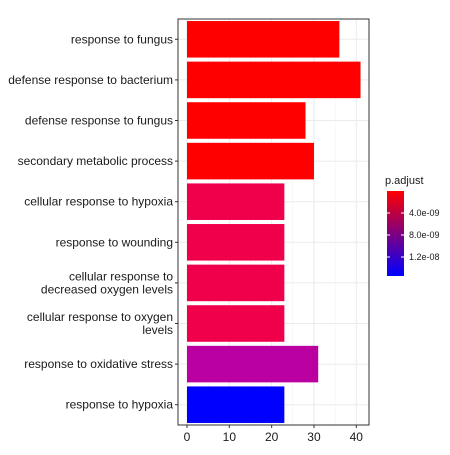  What do you see at coordinates (98, 364) in the screenshot?
I see `y-axis-tick-label: response to oxidative stress` at bounding box center [98, 364].